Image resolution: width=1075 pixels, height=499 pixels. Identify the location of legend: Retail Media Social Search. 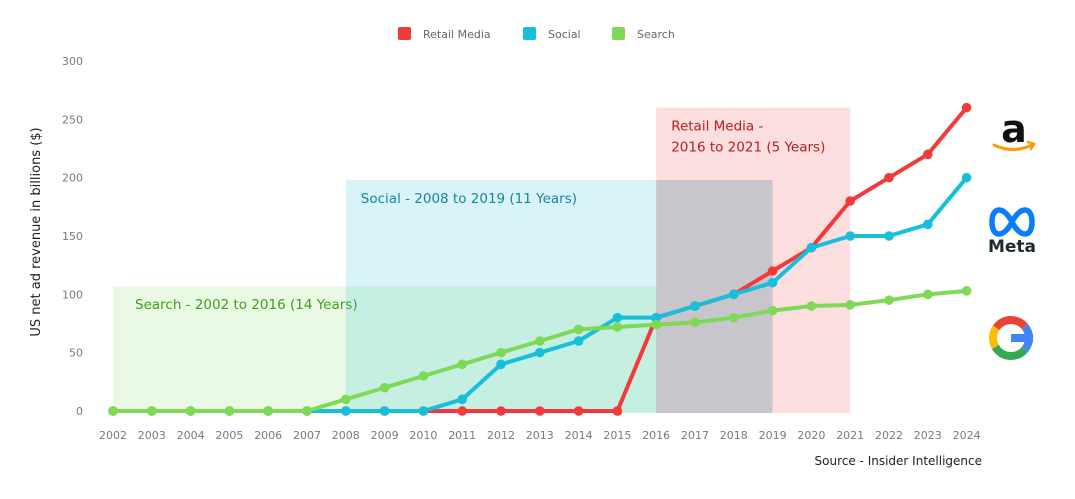
(536, 34).